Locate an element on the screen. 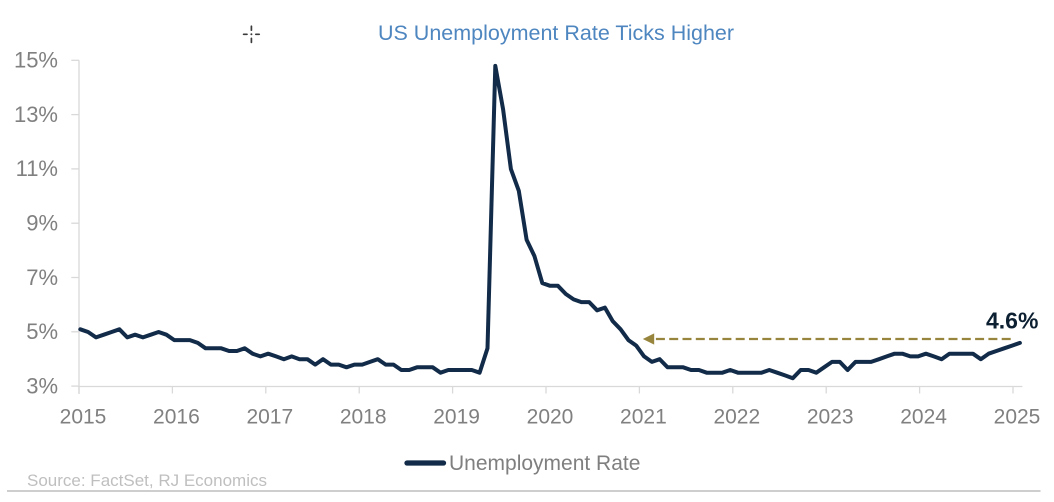 This screenshot has width=1054, height=502. svg-text: 2025 is located at coordinates (1017, 416).